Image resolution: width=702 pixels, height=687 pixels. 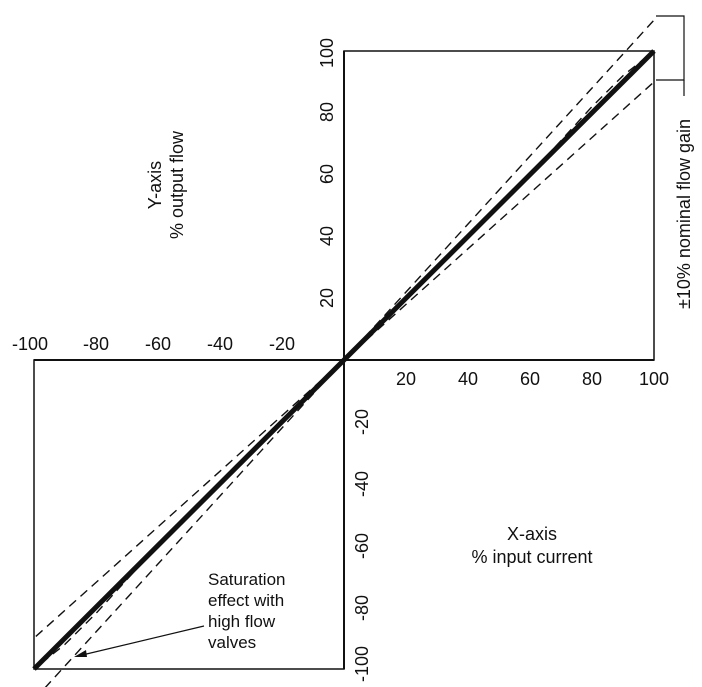 What do you see at coordinates (30, 344) in the screenshot?
I see `x-tick-label: -100` at bounding box center [30, 344].